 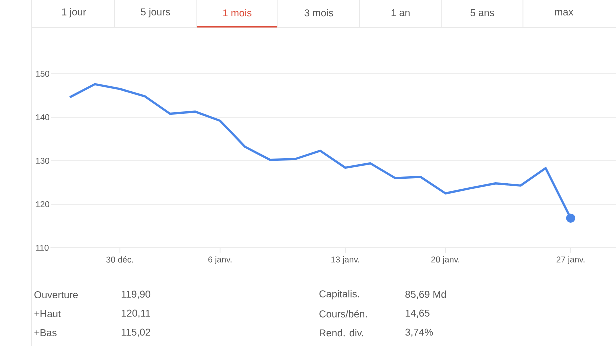 What do you see at coordinates (155, 13) in the screenshot?
I see `text: 5 jours` at bounding box center [155, 13].